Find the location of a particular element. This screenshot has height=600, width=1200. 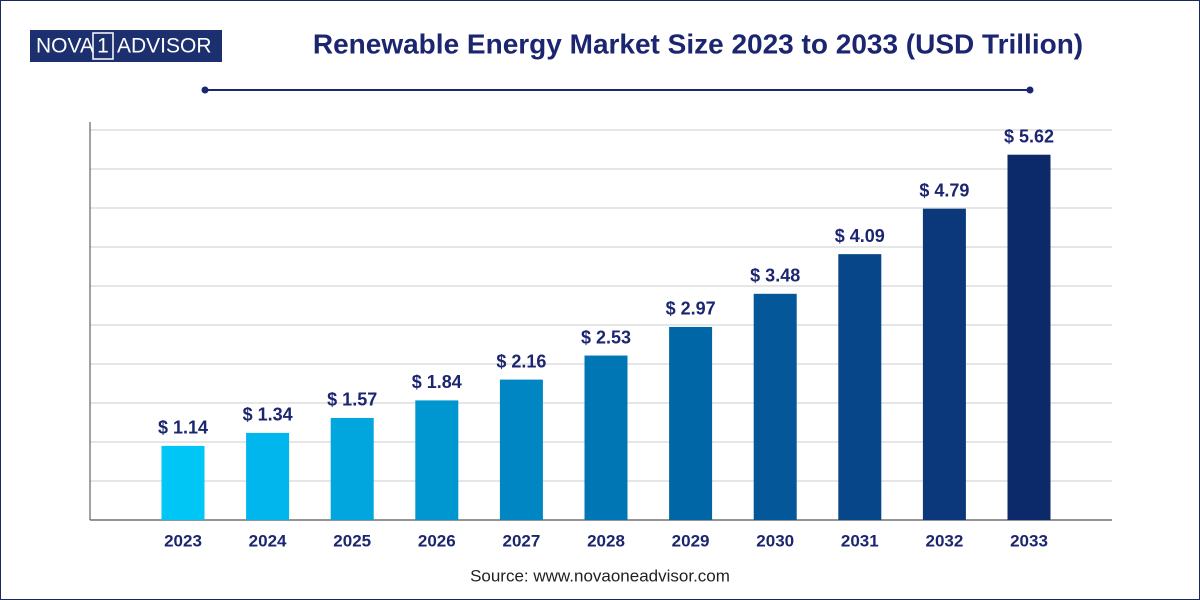

x-tick-label: 2030 is located at coordinates (775, 540).